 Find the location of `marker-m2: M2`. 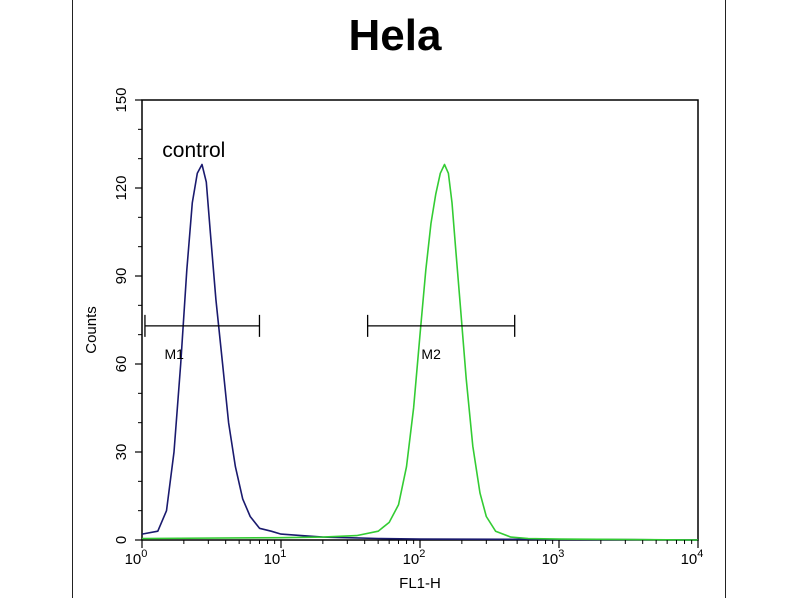

marker-m2: M2 is located at coordinates (441, 338).